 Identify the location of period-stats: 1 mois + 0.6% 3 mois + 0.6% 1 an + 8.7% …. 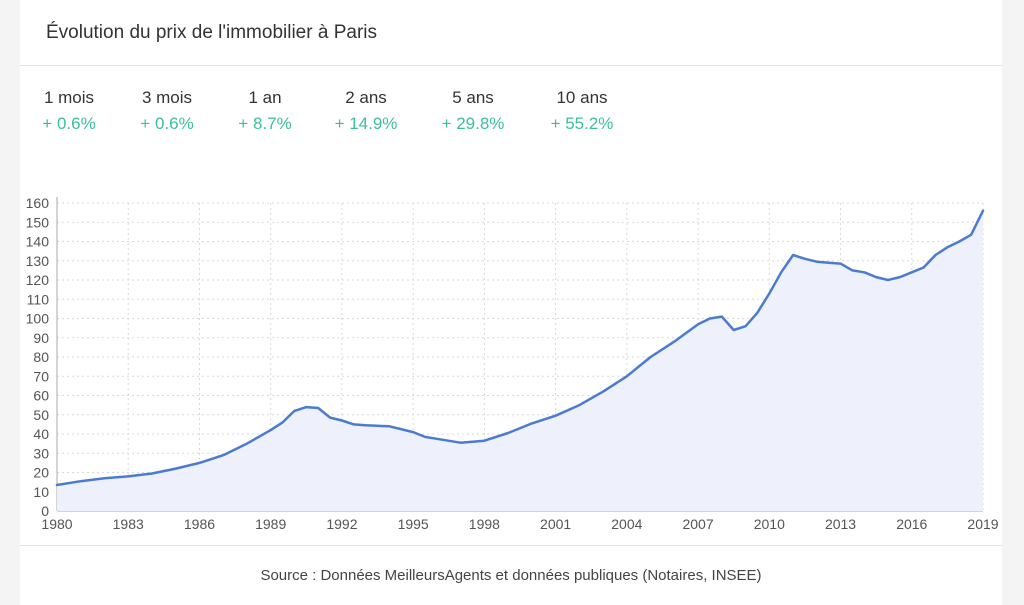
(511, 116).